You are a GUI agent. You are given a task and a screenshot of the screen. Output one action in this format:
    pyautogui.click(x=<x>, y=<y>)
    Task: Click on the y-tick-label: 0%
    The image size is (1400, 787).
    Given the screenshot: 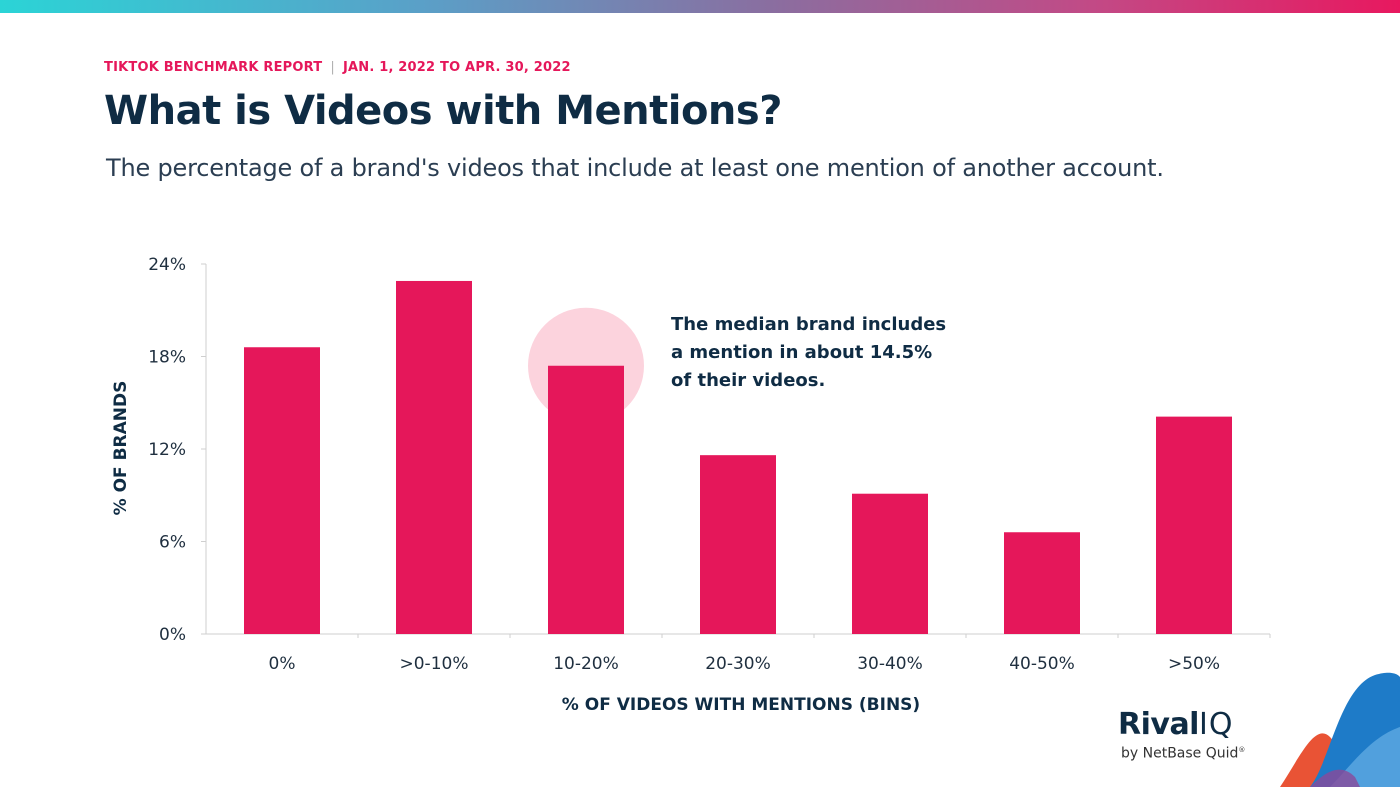 What is the action you would take?
    pyautogui.click(x=172, y=635)
    